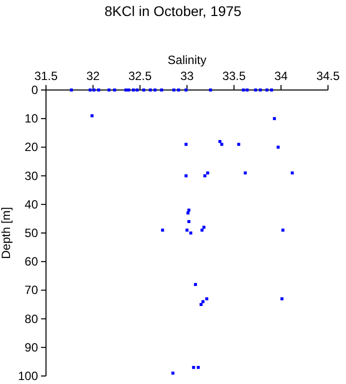  Describe the element at coordinates (281, 76) in the screenshot. I see `x-tick-label: 34` at that location.